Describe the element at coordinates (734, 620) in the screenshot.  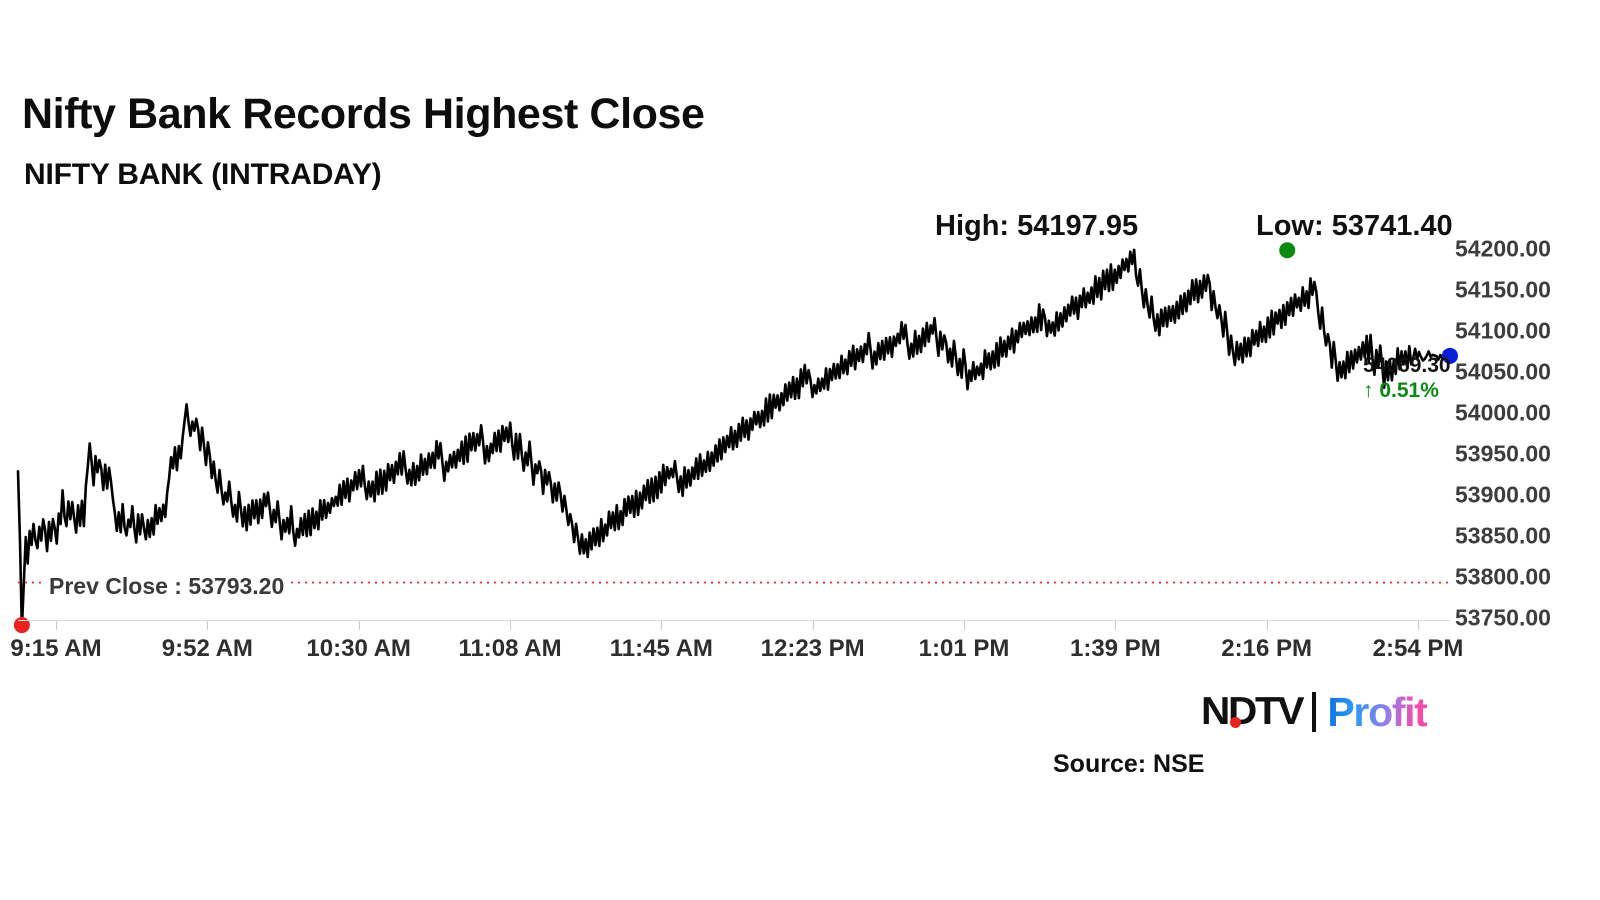
I see `x-axis-line` at that location.